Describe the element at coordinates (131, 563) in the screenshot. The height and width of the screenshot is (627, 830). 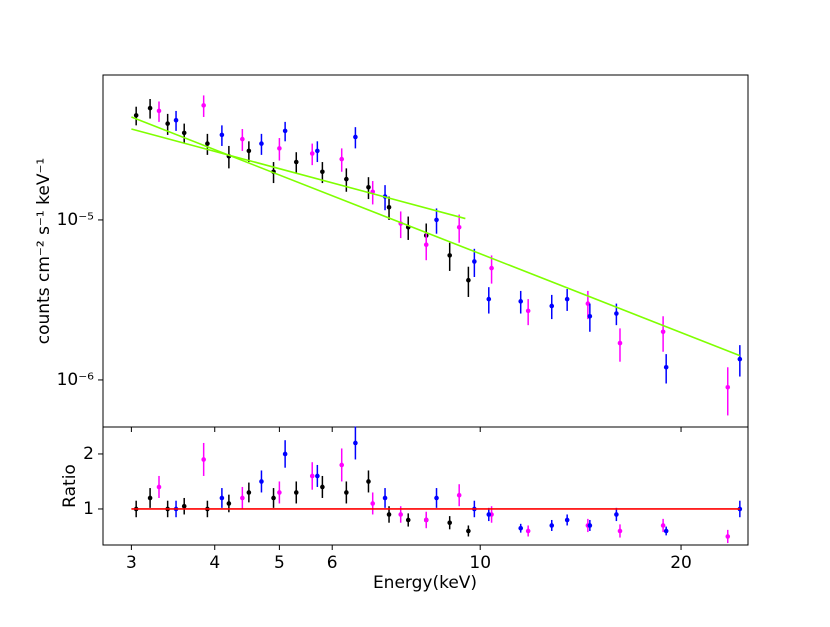
I see `x-tick-label: 3` at that location.